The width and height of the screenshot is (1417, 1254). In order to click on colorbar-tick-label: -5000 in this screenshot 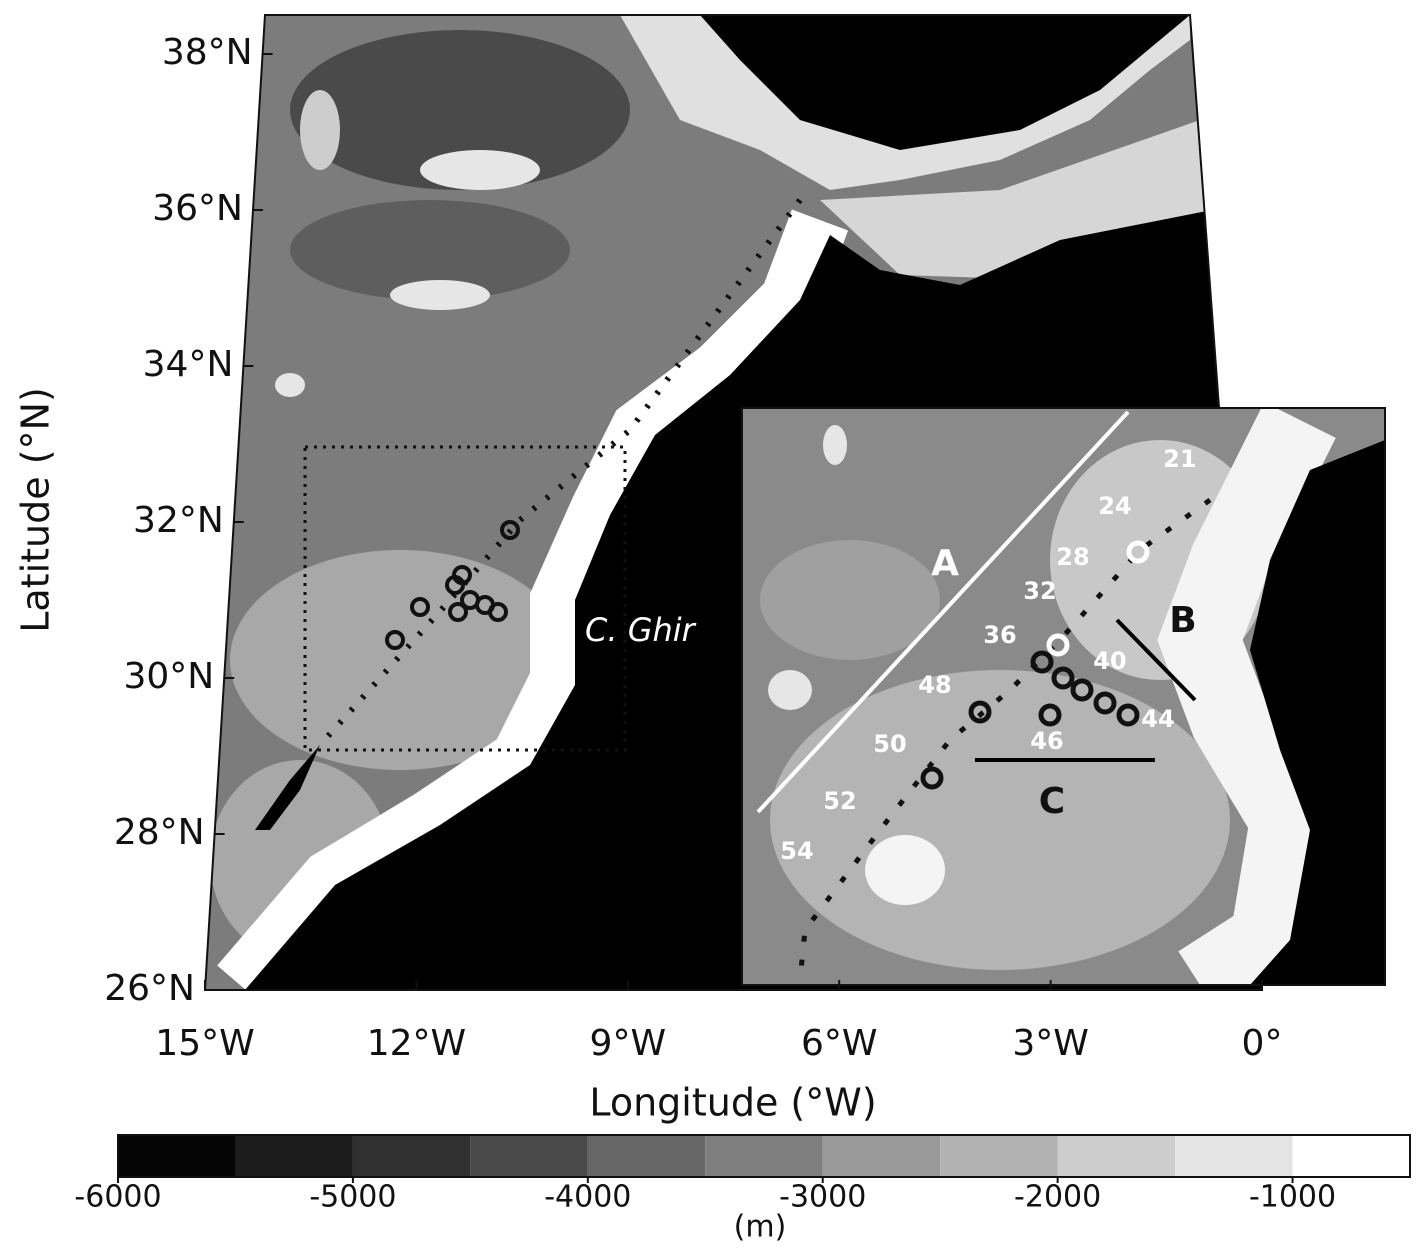, I will do `click(352, 1197)`.